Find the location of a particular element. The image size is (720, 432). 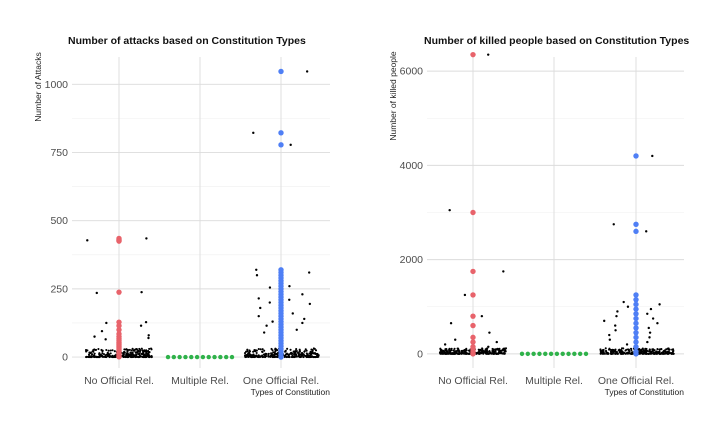

attacks-y-axis-label: Number of Attacks is located at coordinates (38, 86).